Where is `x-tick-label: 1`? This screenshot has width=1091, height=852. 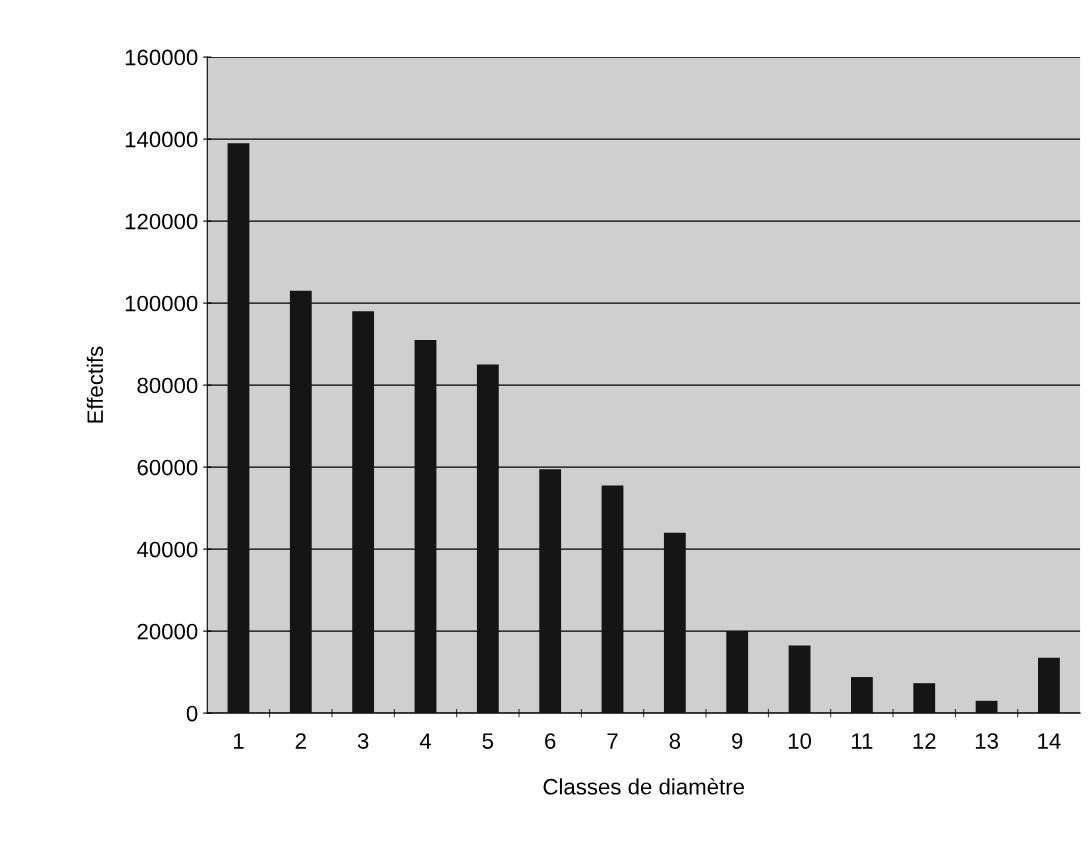
x-tick-label: 1 is located at coordinates (238, 741).